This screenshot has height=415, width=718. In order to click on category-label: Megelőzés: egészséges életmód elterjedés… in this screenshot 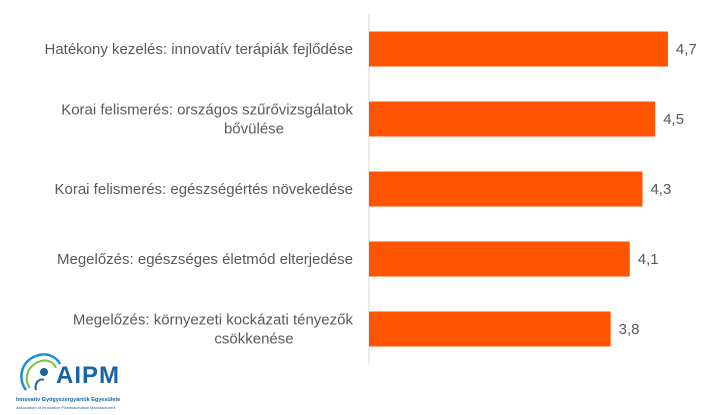, I will do `click(205, 259)`.